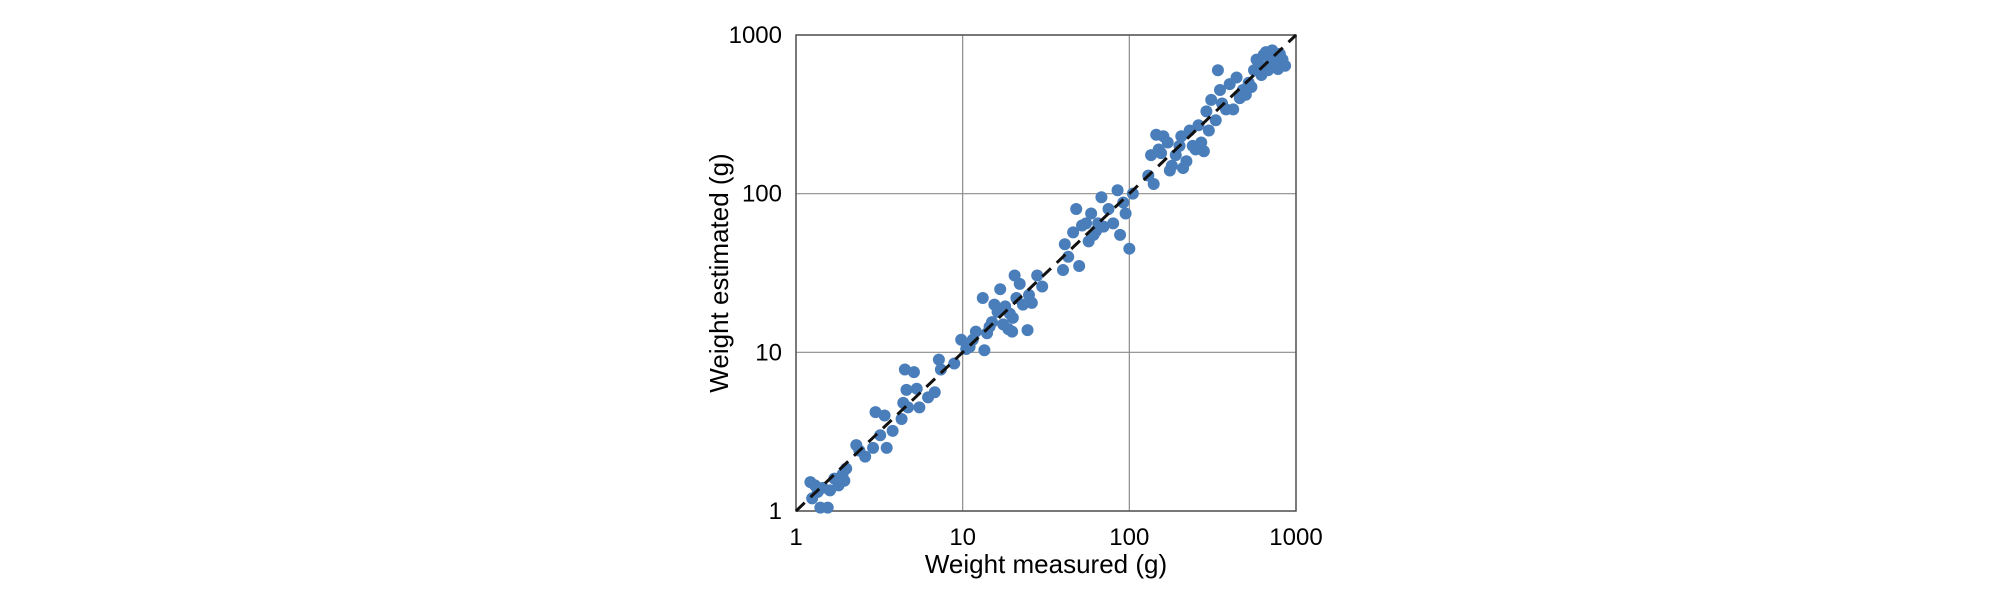 Image resolution: width=2008 pixels, height=597 pixels. I want to click on x-tick-label: 1, so click(795, 537).